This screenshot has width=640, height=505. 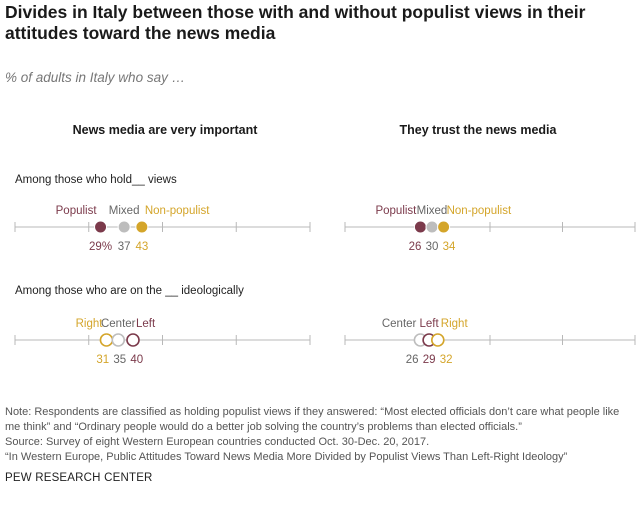 What do you see at coordinates (478, 130) in the screenshot?
I see `panel-title-trust: They trust the news media` at bounding box center [478, 130].